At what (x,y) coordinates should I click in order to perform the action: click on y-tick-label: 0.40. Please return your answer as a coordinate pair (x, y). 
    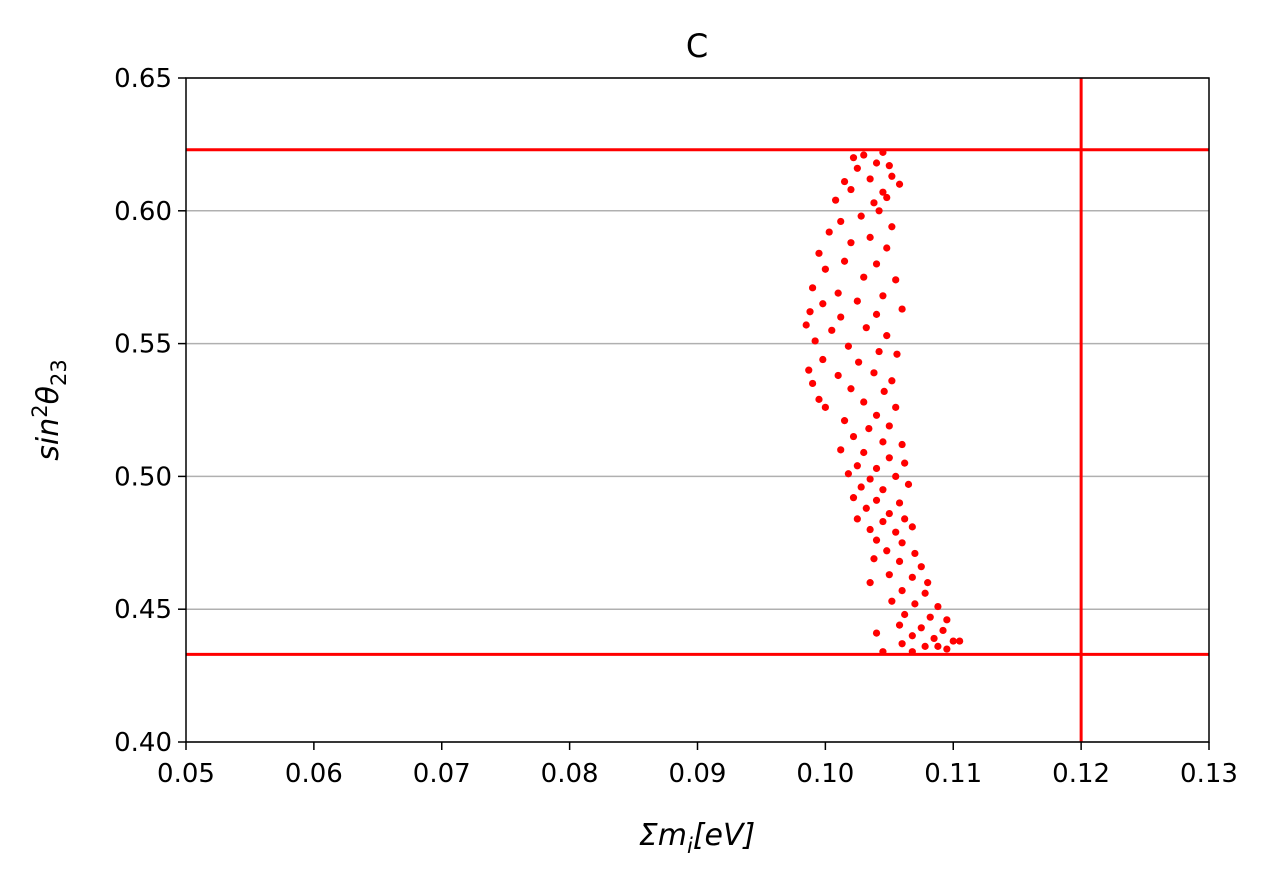
    Looking at the image, I should click on (143, 743).